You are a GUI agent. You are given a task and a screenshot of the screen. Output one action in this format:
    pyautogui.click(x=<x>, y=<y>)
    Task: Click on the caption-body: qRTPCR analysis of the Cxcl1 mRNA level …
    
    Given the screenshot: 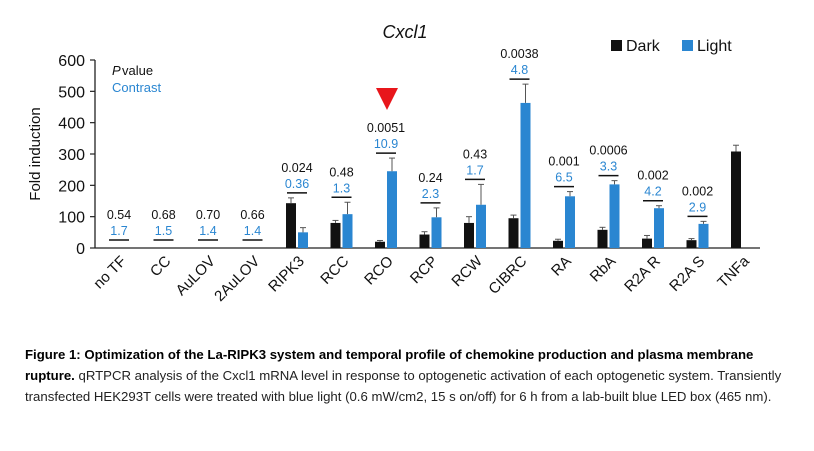 What is the action you would take?
    pyautogui.click(x=403, y=386)
    